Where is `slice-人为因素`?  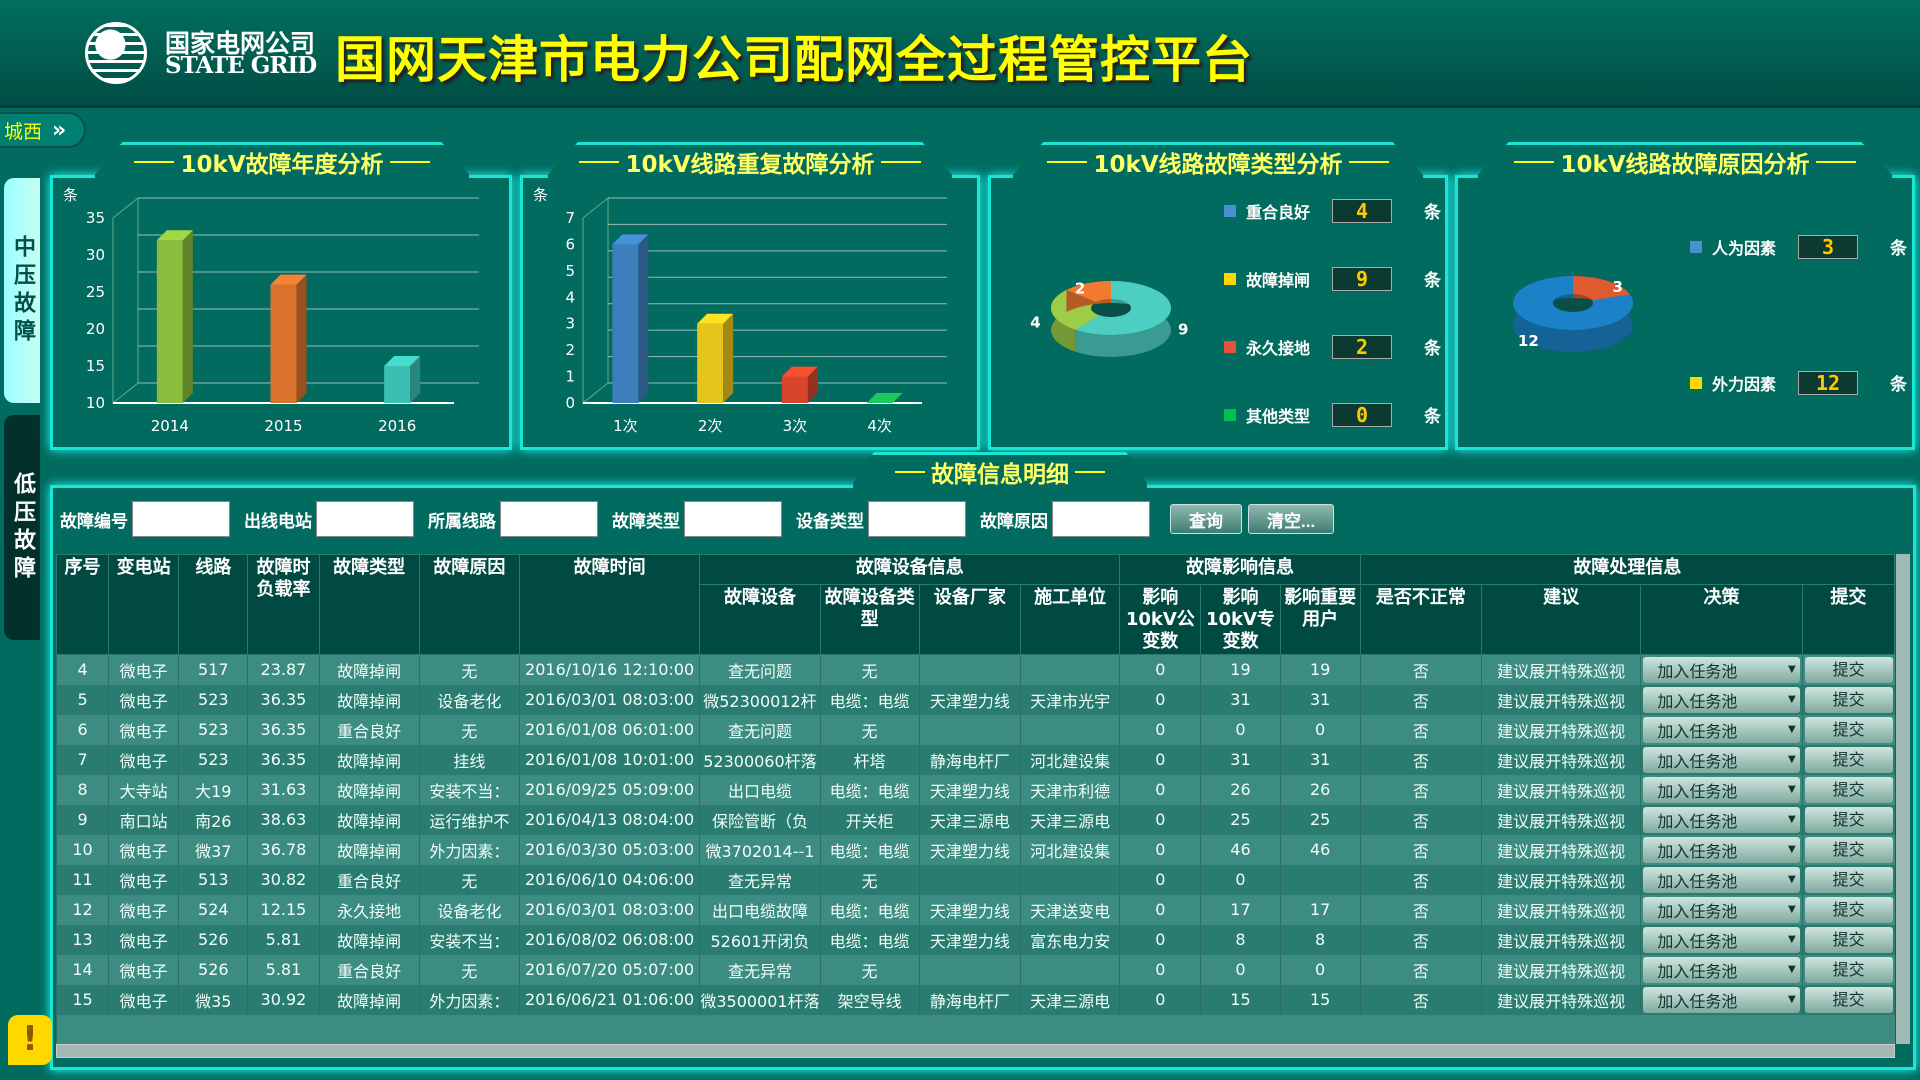 slice-人为因素 is located at coordinates (1602, 288).